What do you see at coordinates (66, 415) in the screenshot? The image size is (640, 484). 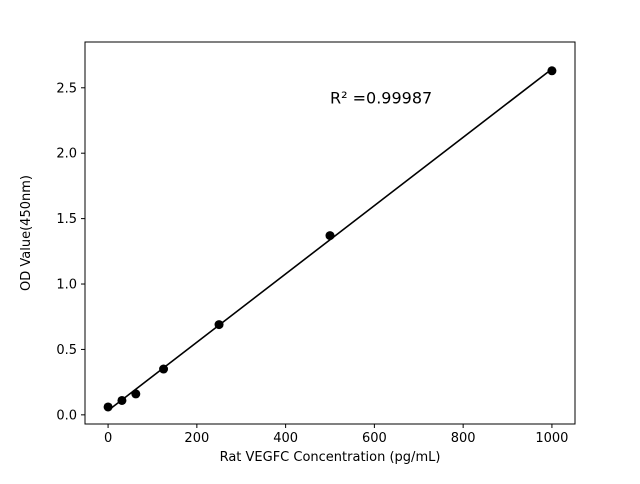 I see `y-tick-label: 0.0` at bounding box center [66, 415].